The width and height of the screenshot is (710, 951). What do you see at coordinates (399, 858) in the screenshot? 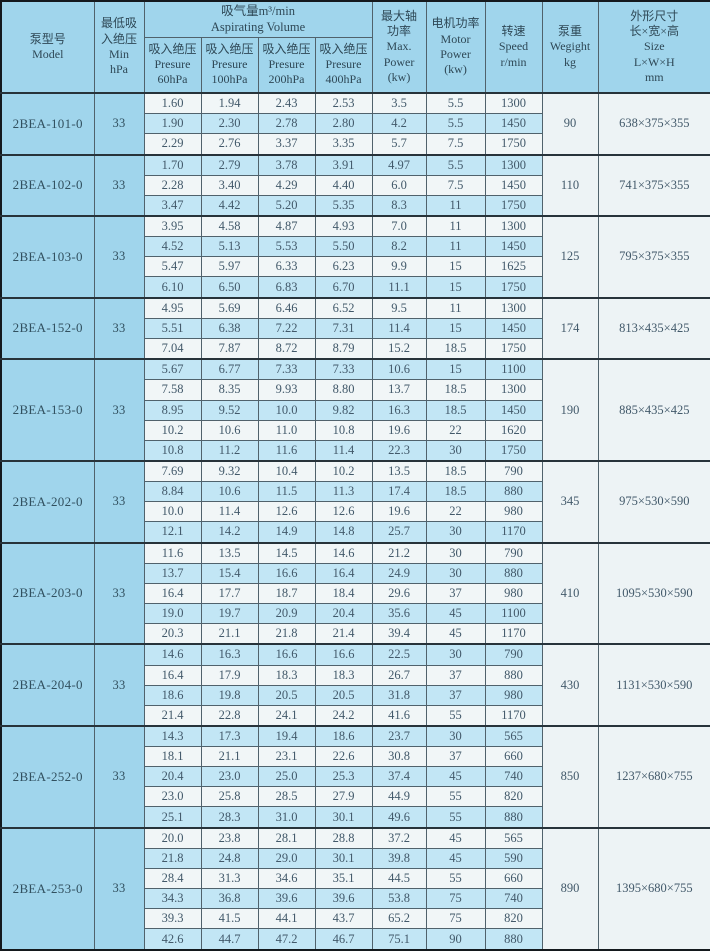
I see `max-power-cell: 39.8` at bounding box center [399, 858].